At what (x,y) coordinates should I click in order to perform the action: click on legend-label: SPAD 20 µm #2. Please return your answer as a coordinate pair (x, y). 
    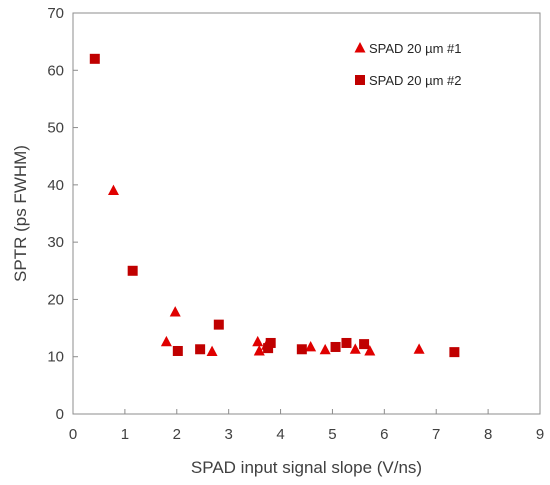
    Looking at the image, I should click on (415, 80).